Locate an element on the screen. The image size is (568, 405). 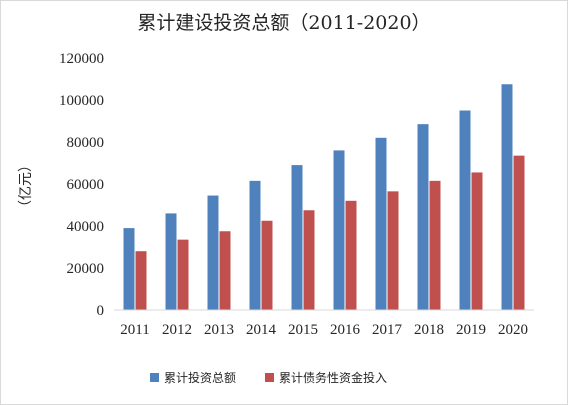
y-tick-label: 60000 is located at coordinates (86, 185).